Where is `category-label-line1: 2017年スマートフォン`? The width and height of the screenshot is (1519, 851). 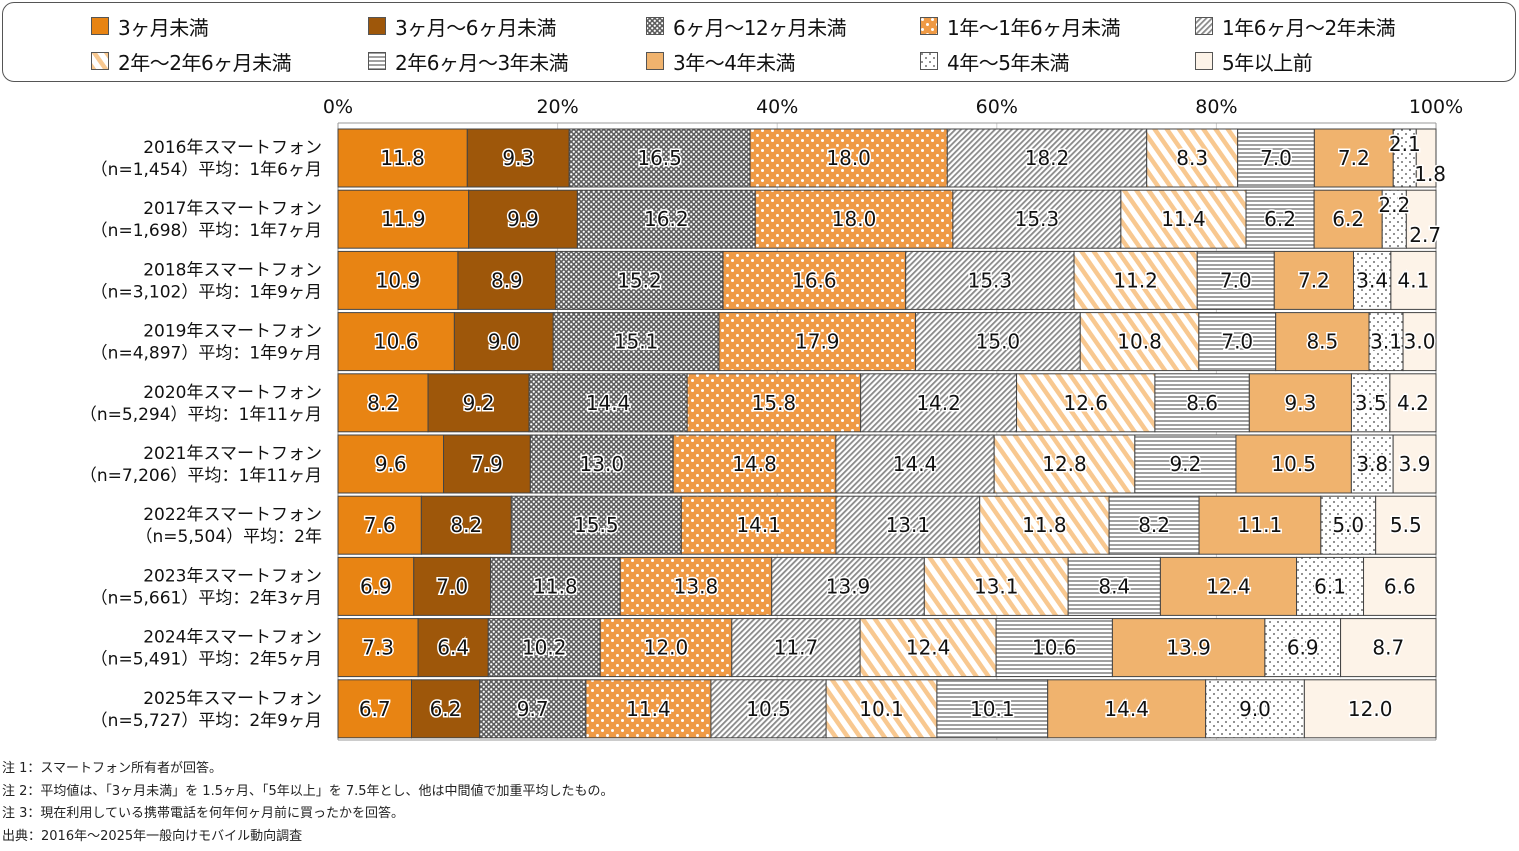
category-label-line1: 2017年スマートフォン is located at coordinates (232, 209).